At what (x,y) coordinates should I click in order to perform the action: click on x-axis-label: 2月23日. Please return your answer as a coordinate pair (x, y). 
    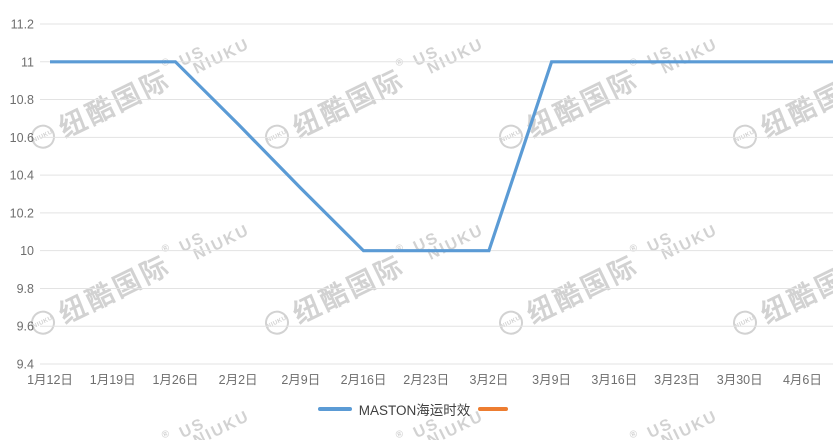
    Looking at the image, I should click on (426, 380).